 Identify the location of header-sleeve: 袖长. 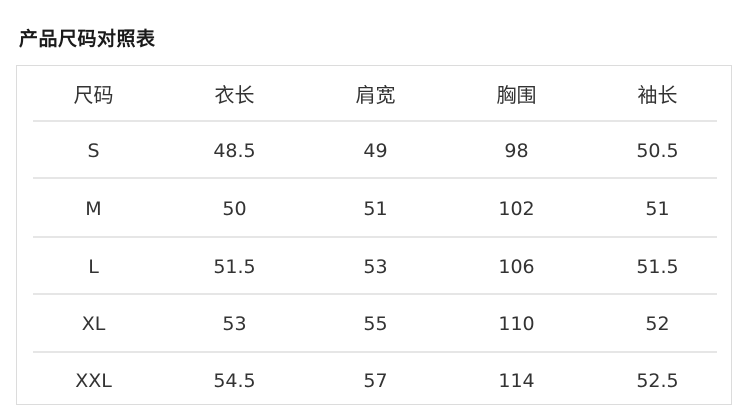
(657, 94).